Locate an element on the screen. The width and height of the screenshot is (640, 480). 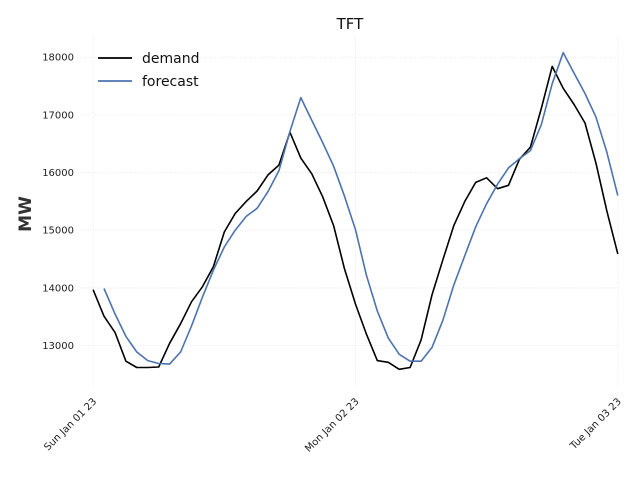
y-axis-label: MW is located at coordinates (26, 214).